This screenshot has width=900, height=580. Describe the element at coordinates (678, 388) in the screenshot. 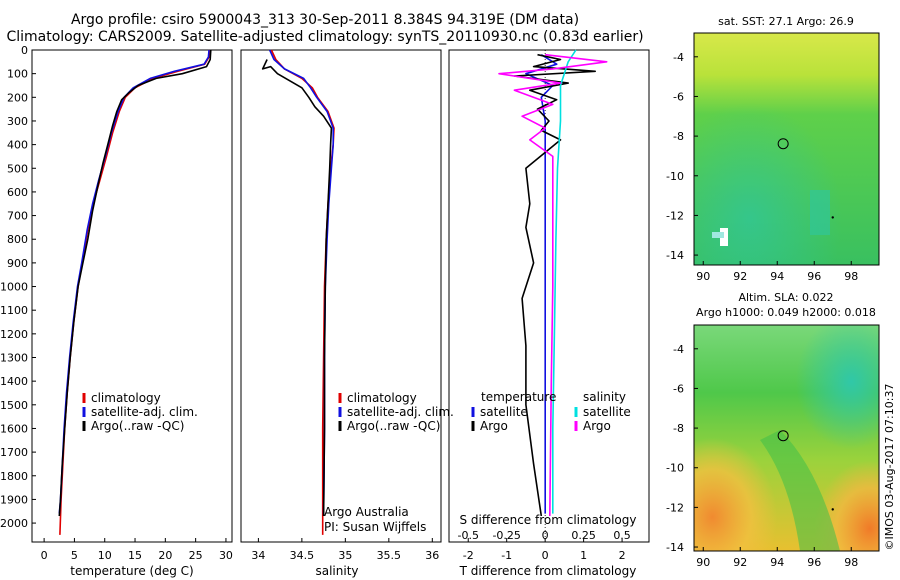

I see `sla-map-ytick-label: -6` at that location.